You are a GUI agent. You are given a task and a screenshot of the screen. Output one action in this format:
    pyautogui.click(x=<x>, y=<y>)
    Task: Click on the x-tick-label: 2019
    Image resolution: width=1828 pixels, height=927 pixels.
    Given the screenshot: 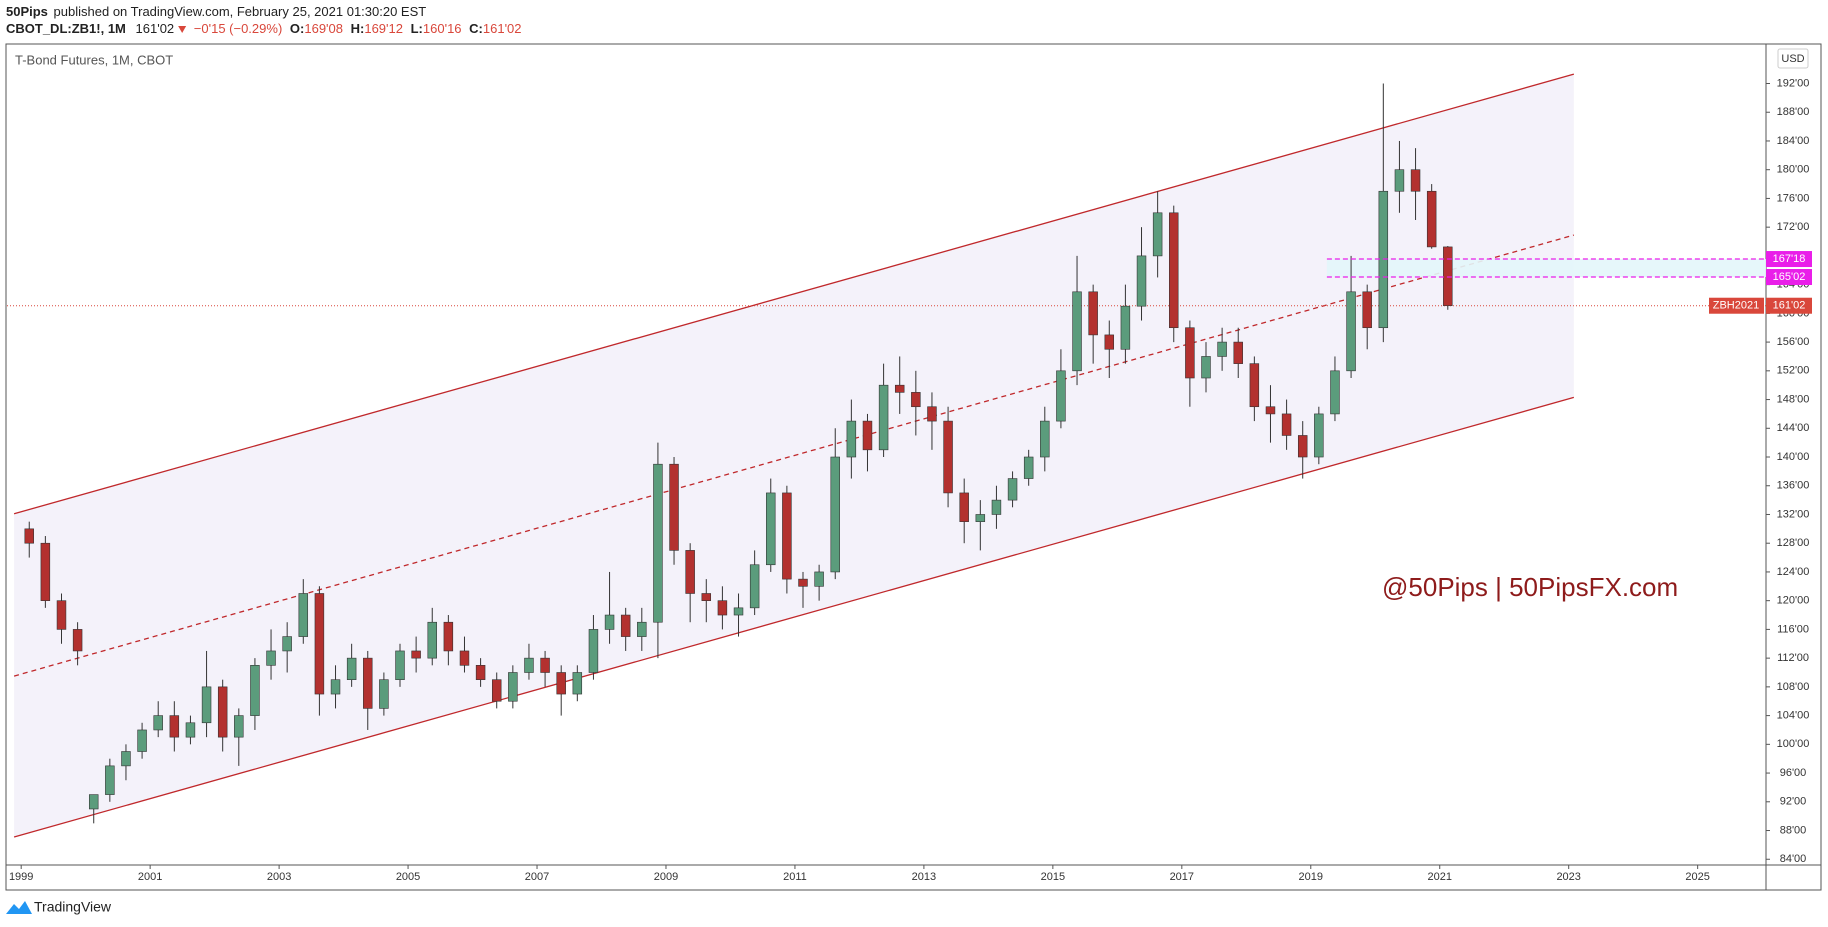 What is the action you would take?
    pyautogui.click(x=1311, y=877)
    